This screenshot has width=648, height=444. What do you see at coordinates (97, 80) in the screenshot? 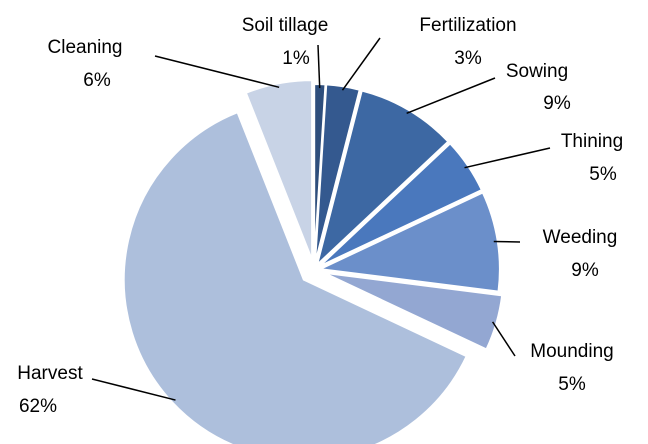
I see `slice-value-label: 6%` at bounding box center [97, 80].